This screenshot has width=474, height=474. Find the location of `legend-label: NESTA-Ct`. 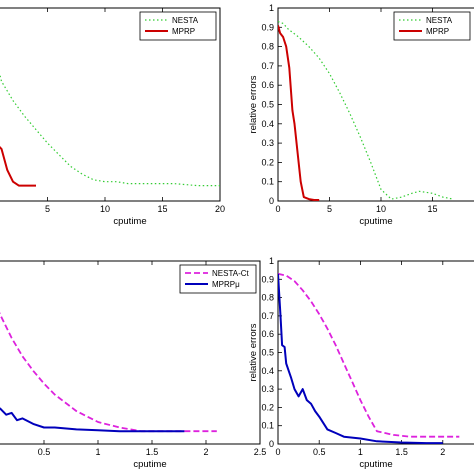

legend-label: NESTA-Ct is located at coordinates (231, 273).